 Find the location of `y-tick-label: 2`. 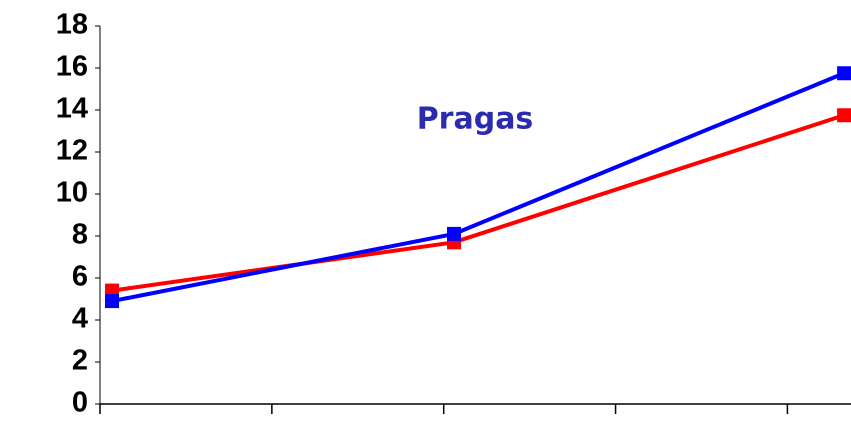

y-tick-label: 2 is located at coordinates (80, 361).